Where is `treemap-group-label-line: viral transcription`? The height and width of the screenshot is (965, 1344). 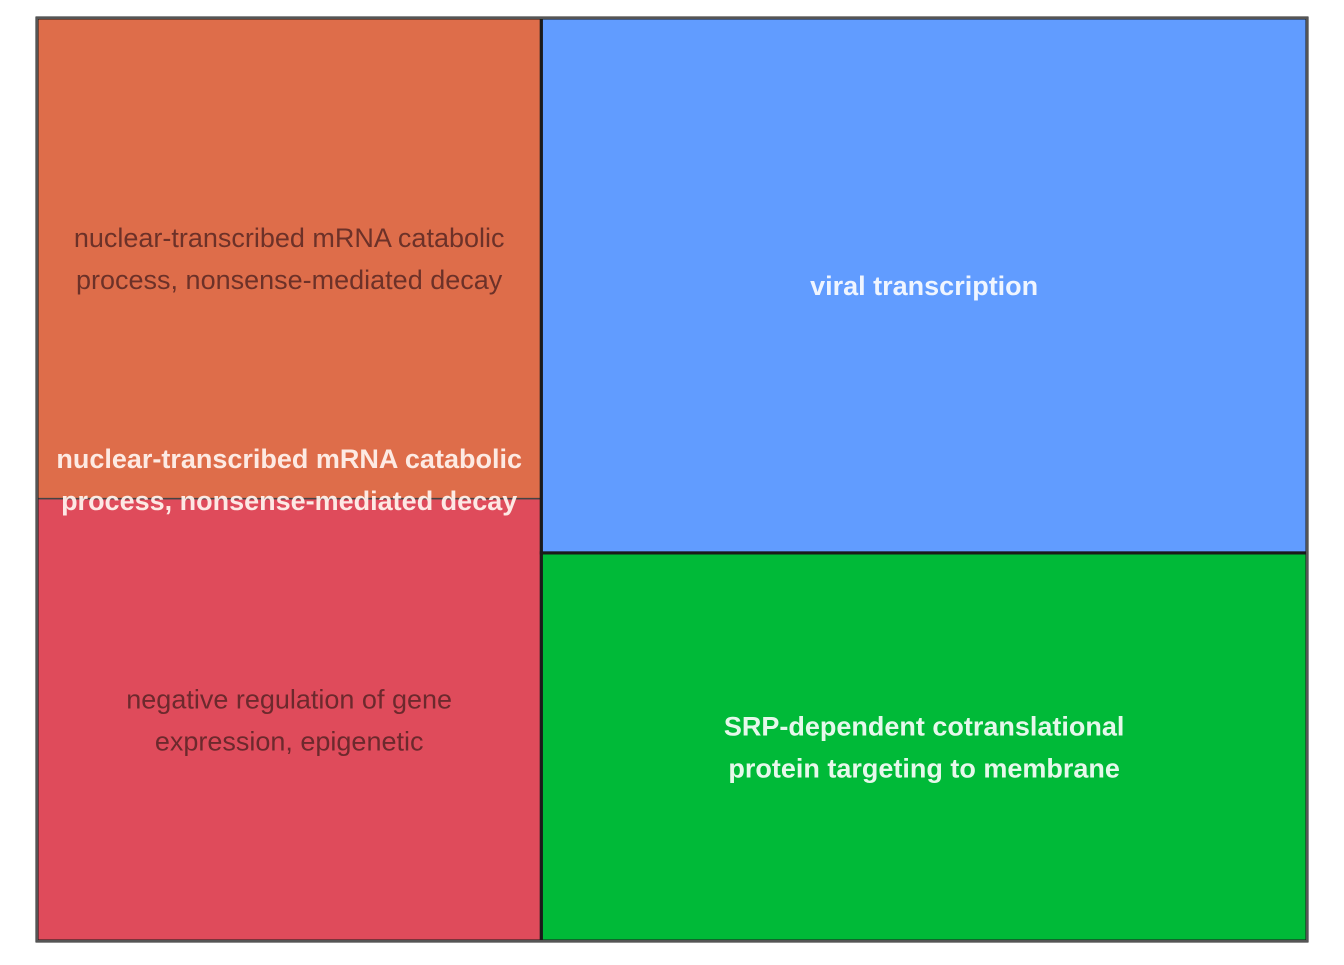 treemap-group-label-line: viral transcription is located at coordinates (924, 286).